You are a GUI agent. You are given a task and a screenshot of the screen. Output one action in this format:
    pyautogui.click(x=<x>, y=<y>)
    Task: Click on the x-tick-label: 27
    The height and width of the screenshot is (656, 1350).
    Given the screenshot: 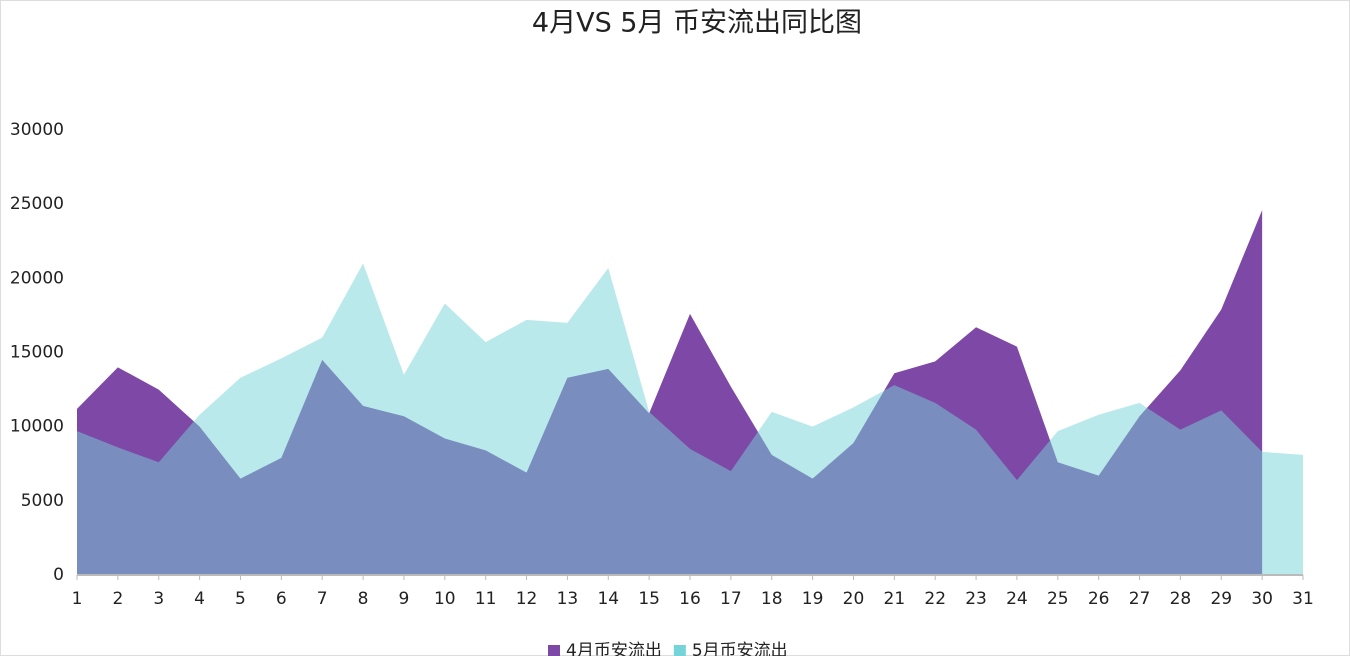 What is the action you would take?
    pyautogui.click(x=1140, y=599)
    